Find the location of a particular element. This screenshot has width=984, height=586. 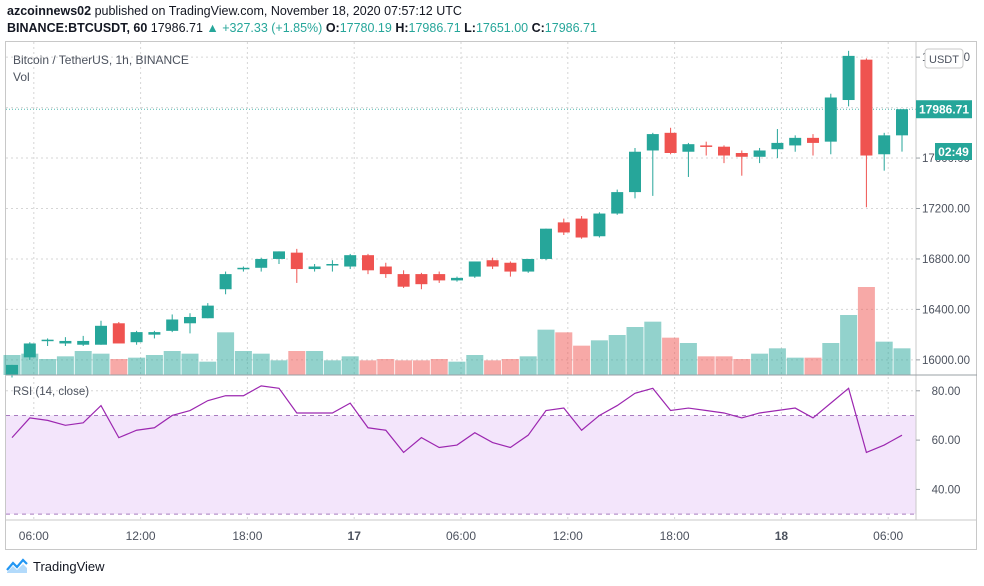

time-tick-label: 18 is located at coordinates (782, 536).